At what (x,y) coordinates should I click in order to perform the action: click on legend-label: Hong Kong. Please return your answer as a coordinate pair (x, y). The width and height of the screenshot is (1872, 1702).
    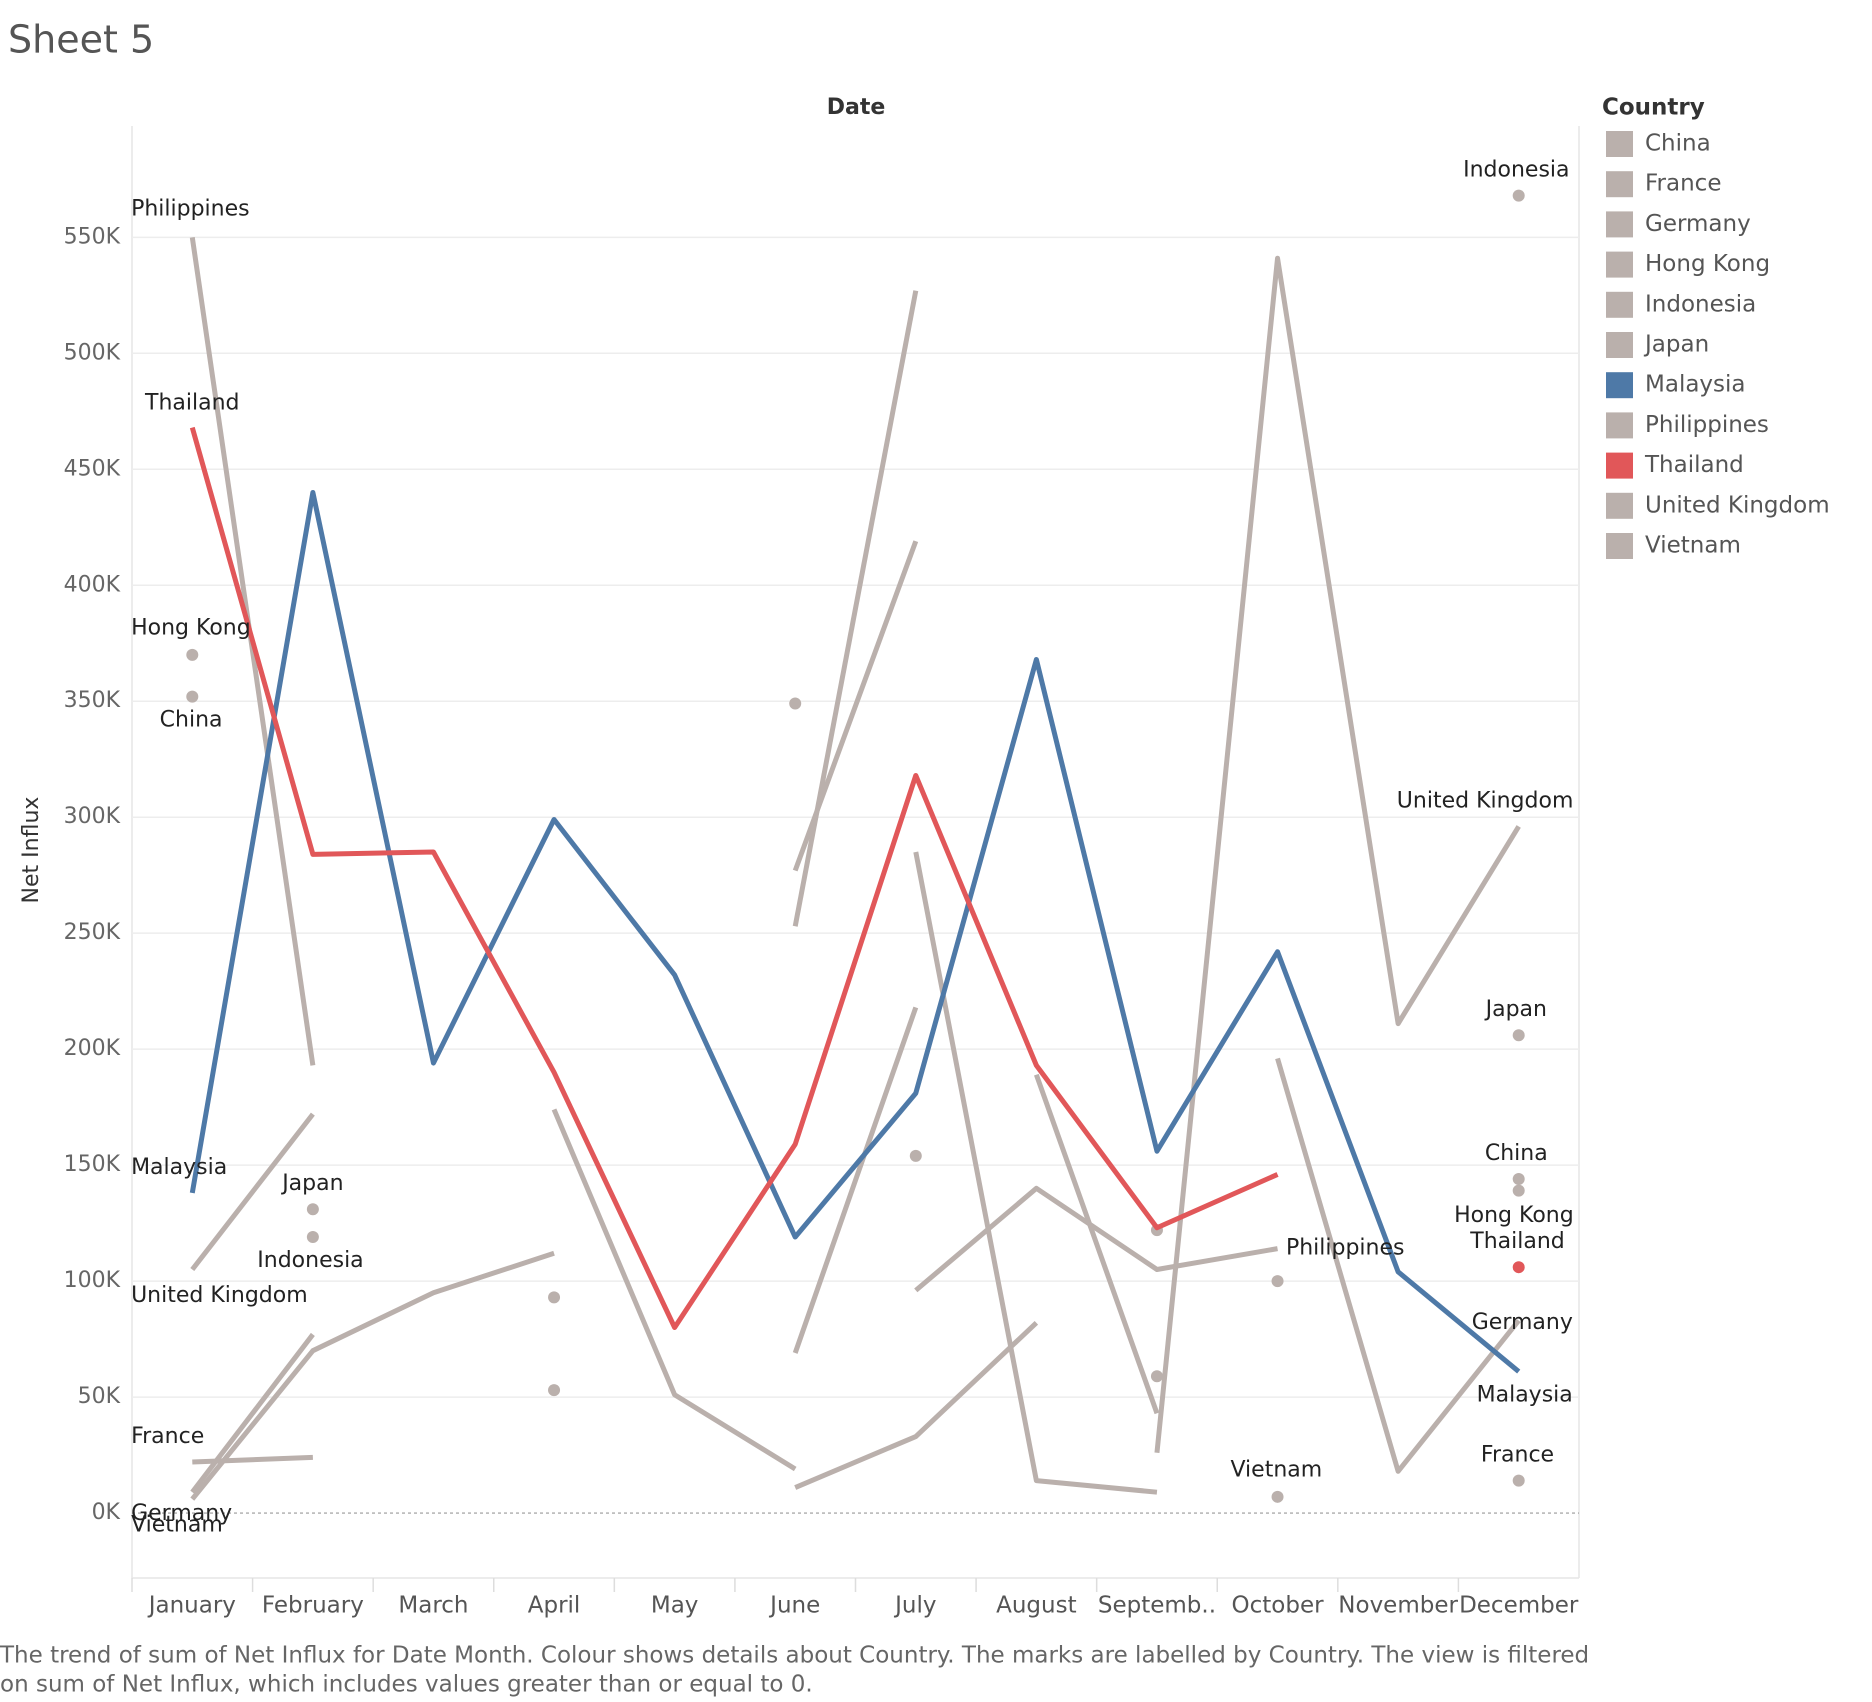
    Looking at the image, I should click on (1707, 264).